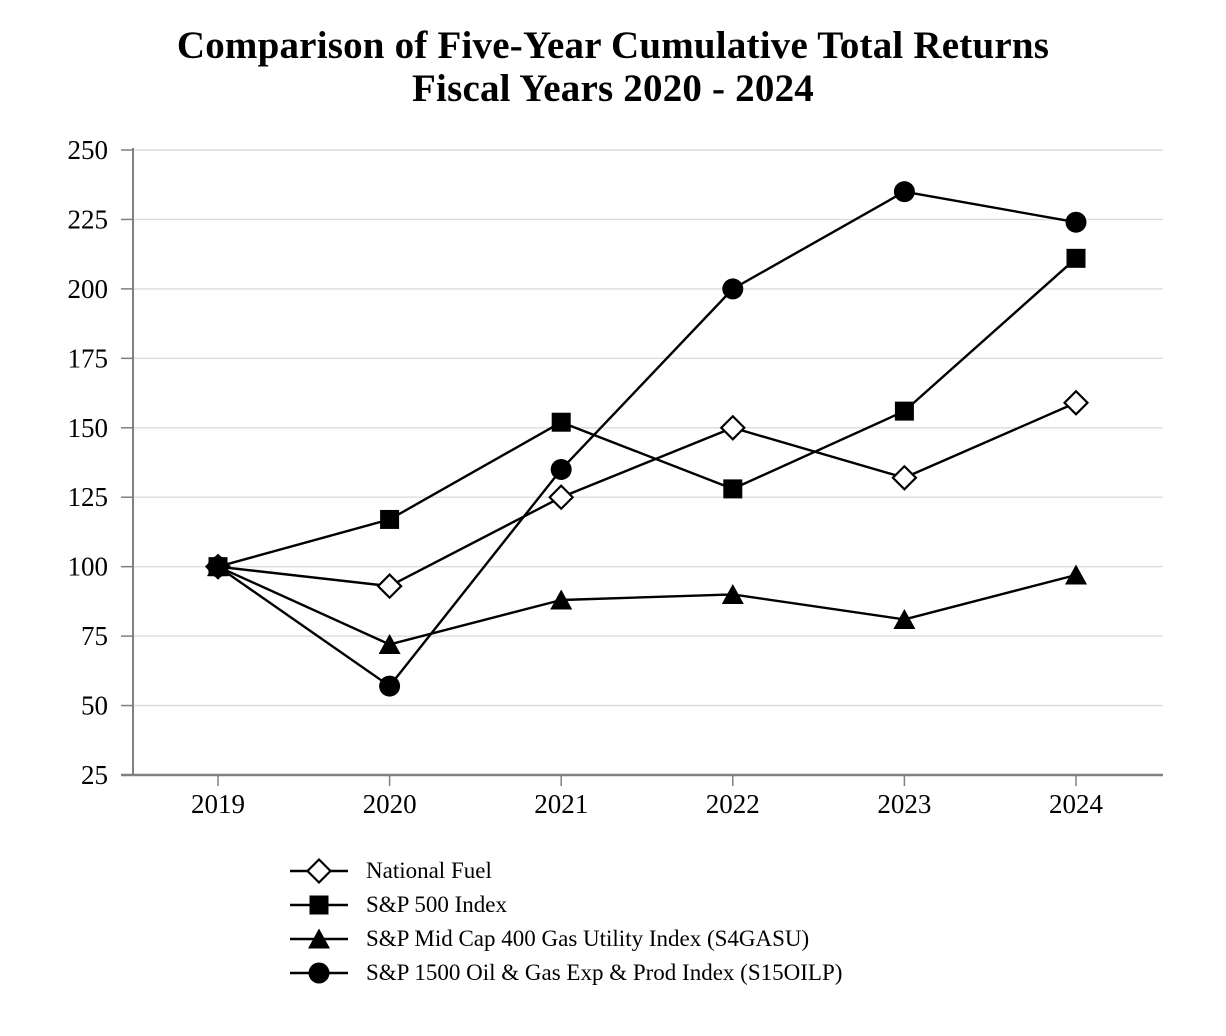 This screenshot has width=1226, height=1036. I want to click on square-icon, so click(319, 905).